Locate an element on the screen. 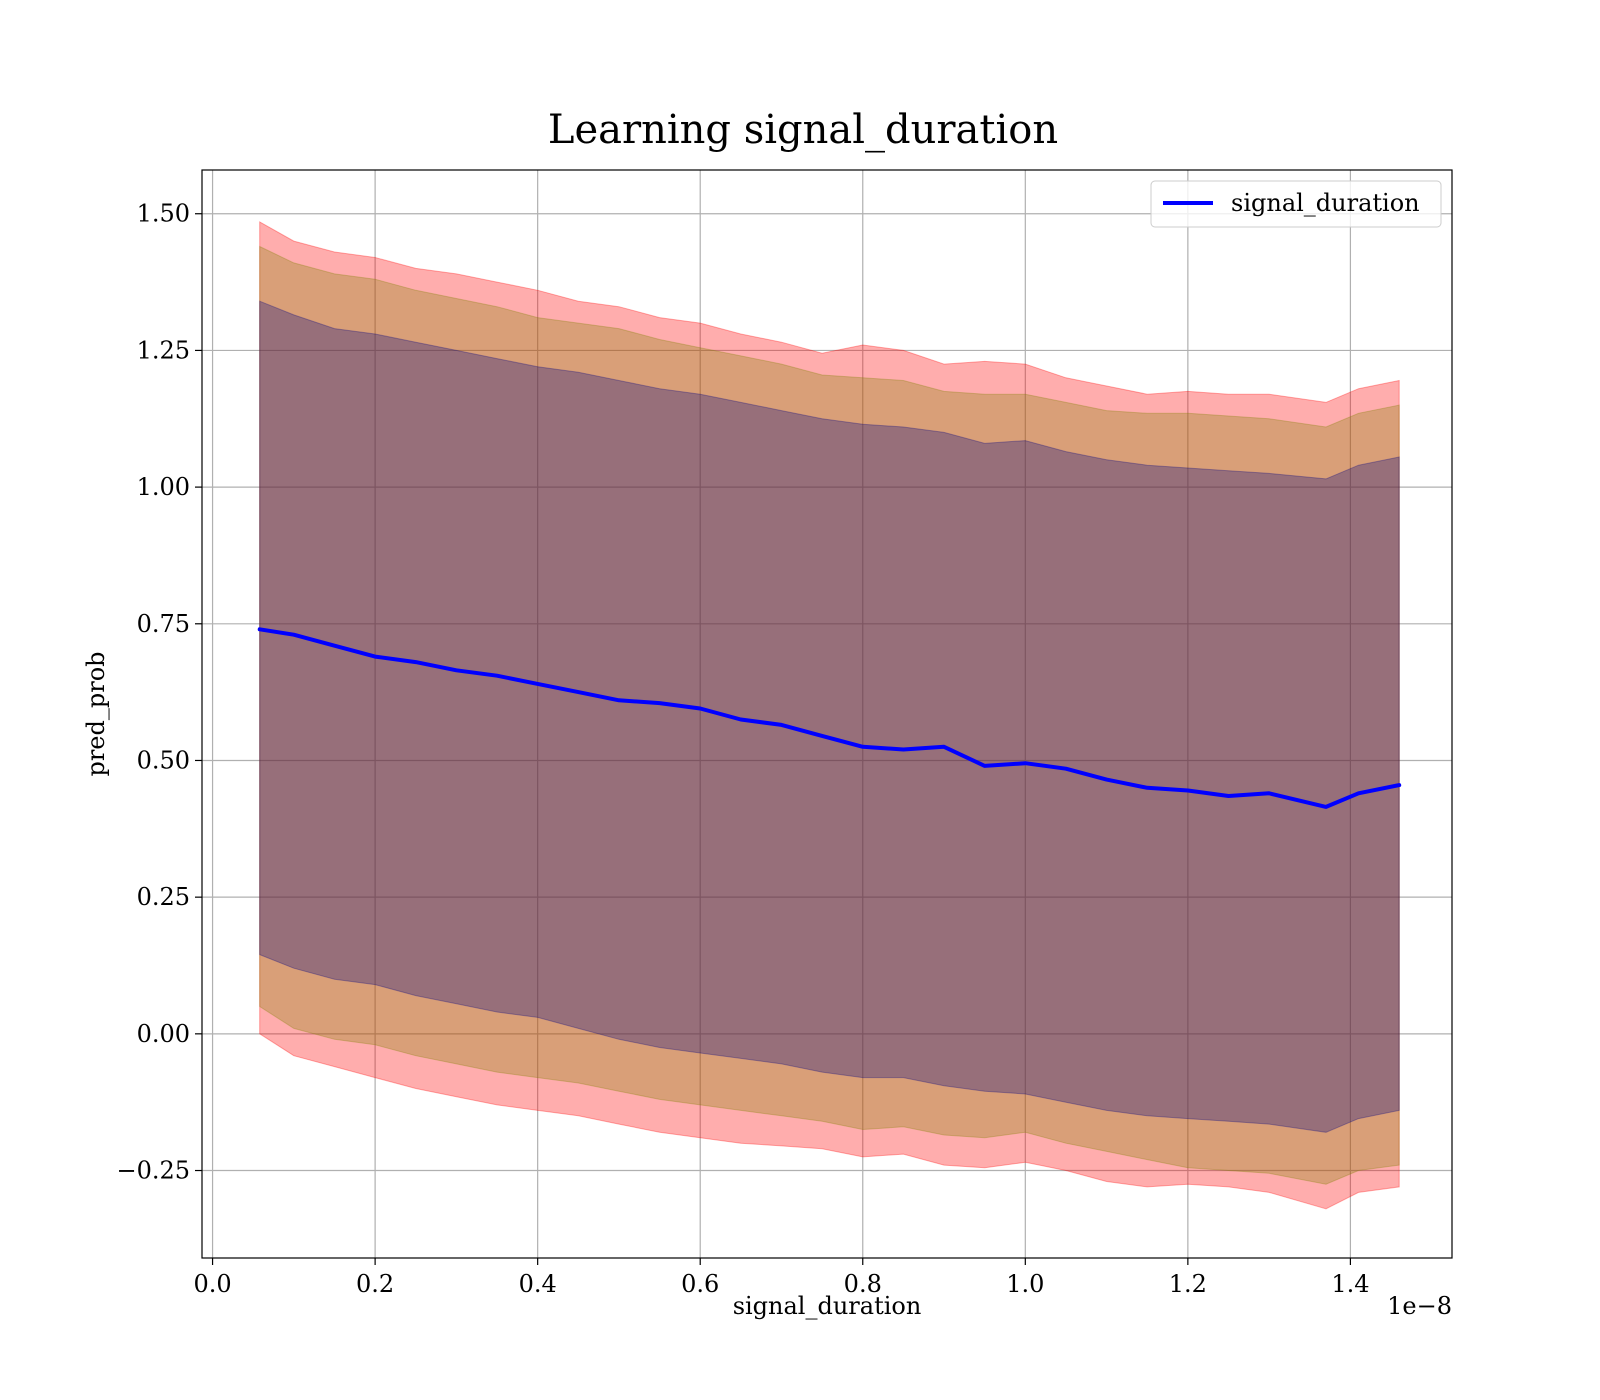 The image size is (1600, 1400). legend-label: signal_duration is located at coordinates (1325, 203).